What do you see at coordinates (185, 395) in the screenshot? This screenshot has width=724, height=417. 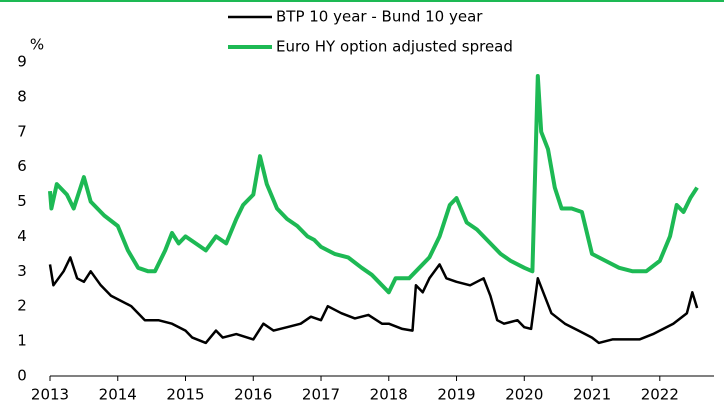 I see `x-tick-label: 2015` at bounding box center [185, 395].